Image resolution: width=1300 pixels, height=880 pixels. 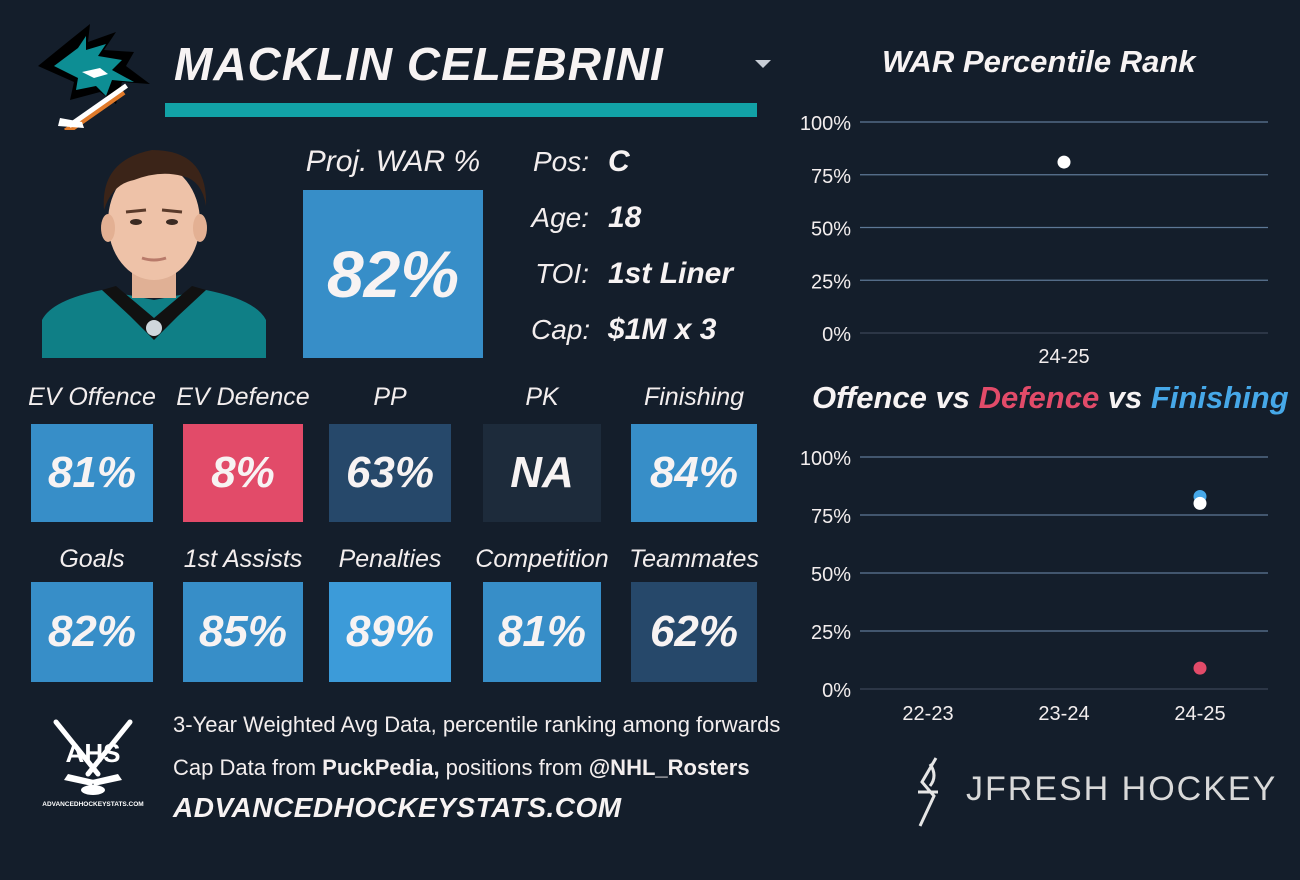 I want to click on ev-defence-label: EV Defence, so click(x=243, y=397).